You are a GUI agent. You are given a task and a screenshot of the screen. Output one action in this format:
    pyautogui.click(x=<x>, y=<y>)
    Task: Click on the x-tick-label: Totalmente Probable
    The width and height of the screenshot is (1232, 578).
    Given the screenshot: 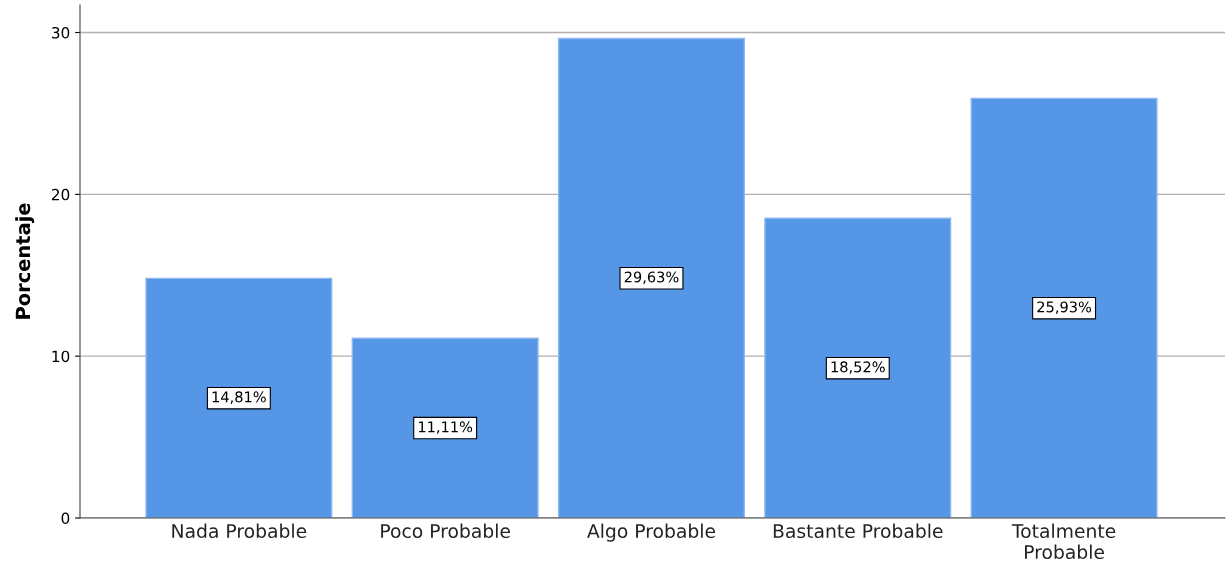 What is the action you would take?
    pyautogui.click(x=1063, y=541)
    